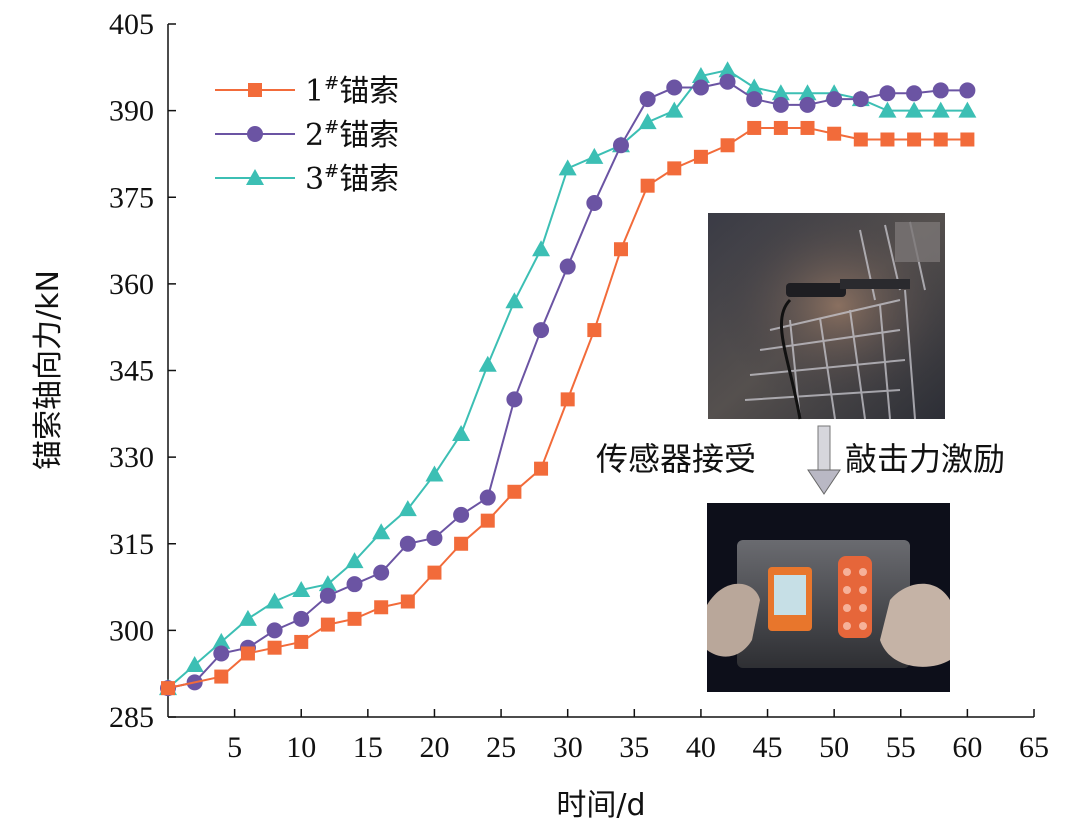 This screenshot has width=1075, height=829. What do you see at coordinates (855, 597) in the screenshot?
I see `reader-keypad` at bounding box center [855, 597].